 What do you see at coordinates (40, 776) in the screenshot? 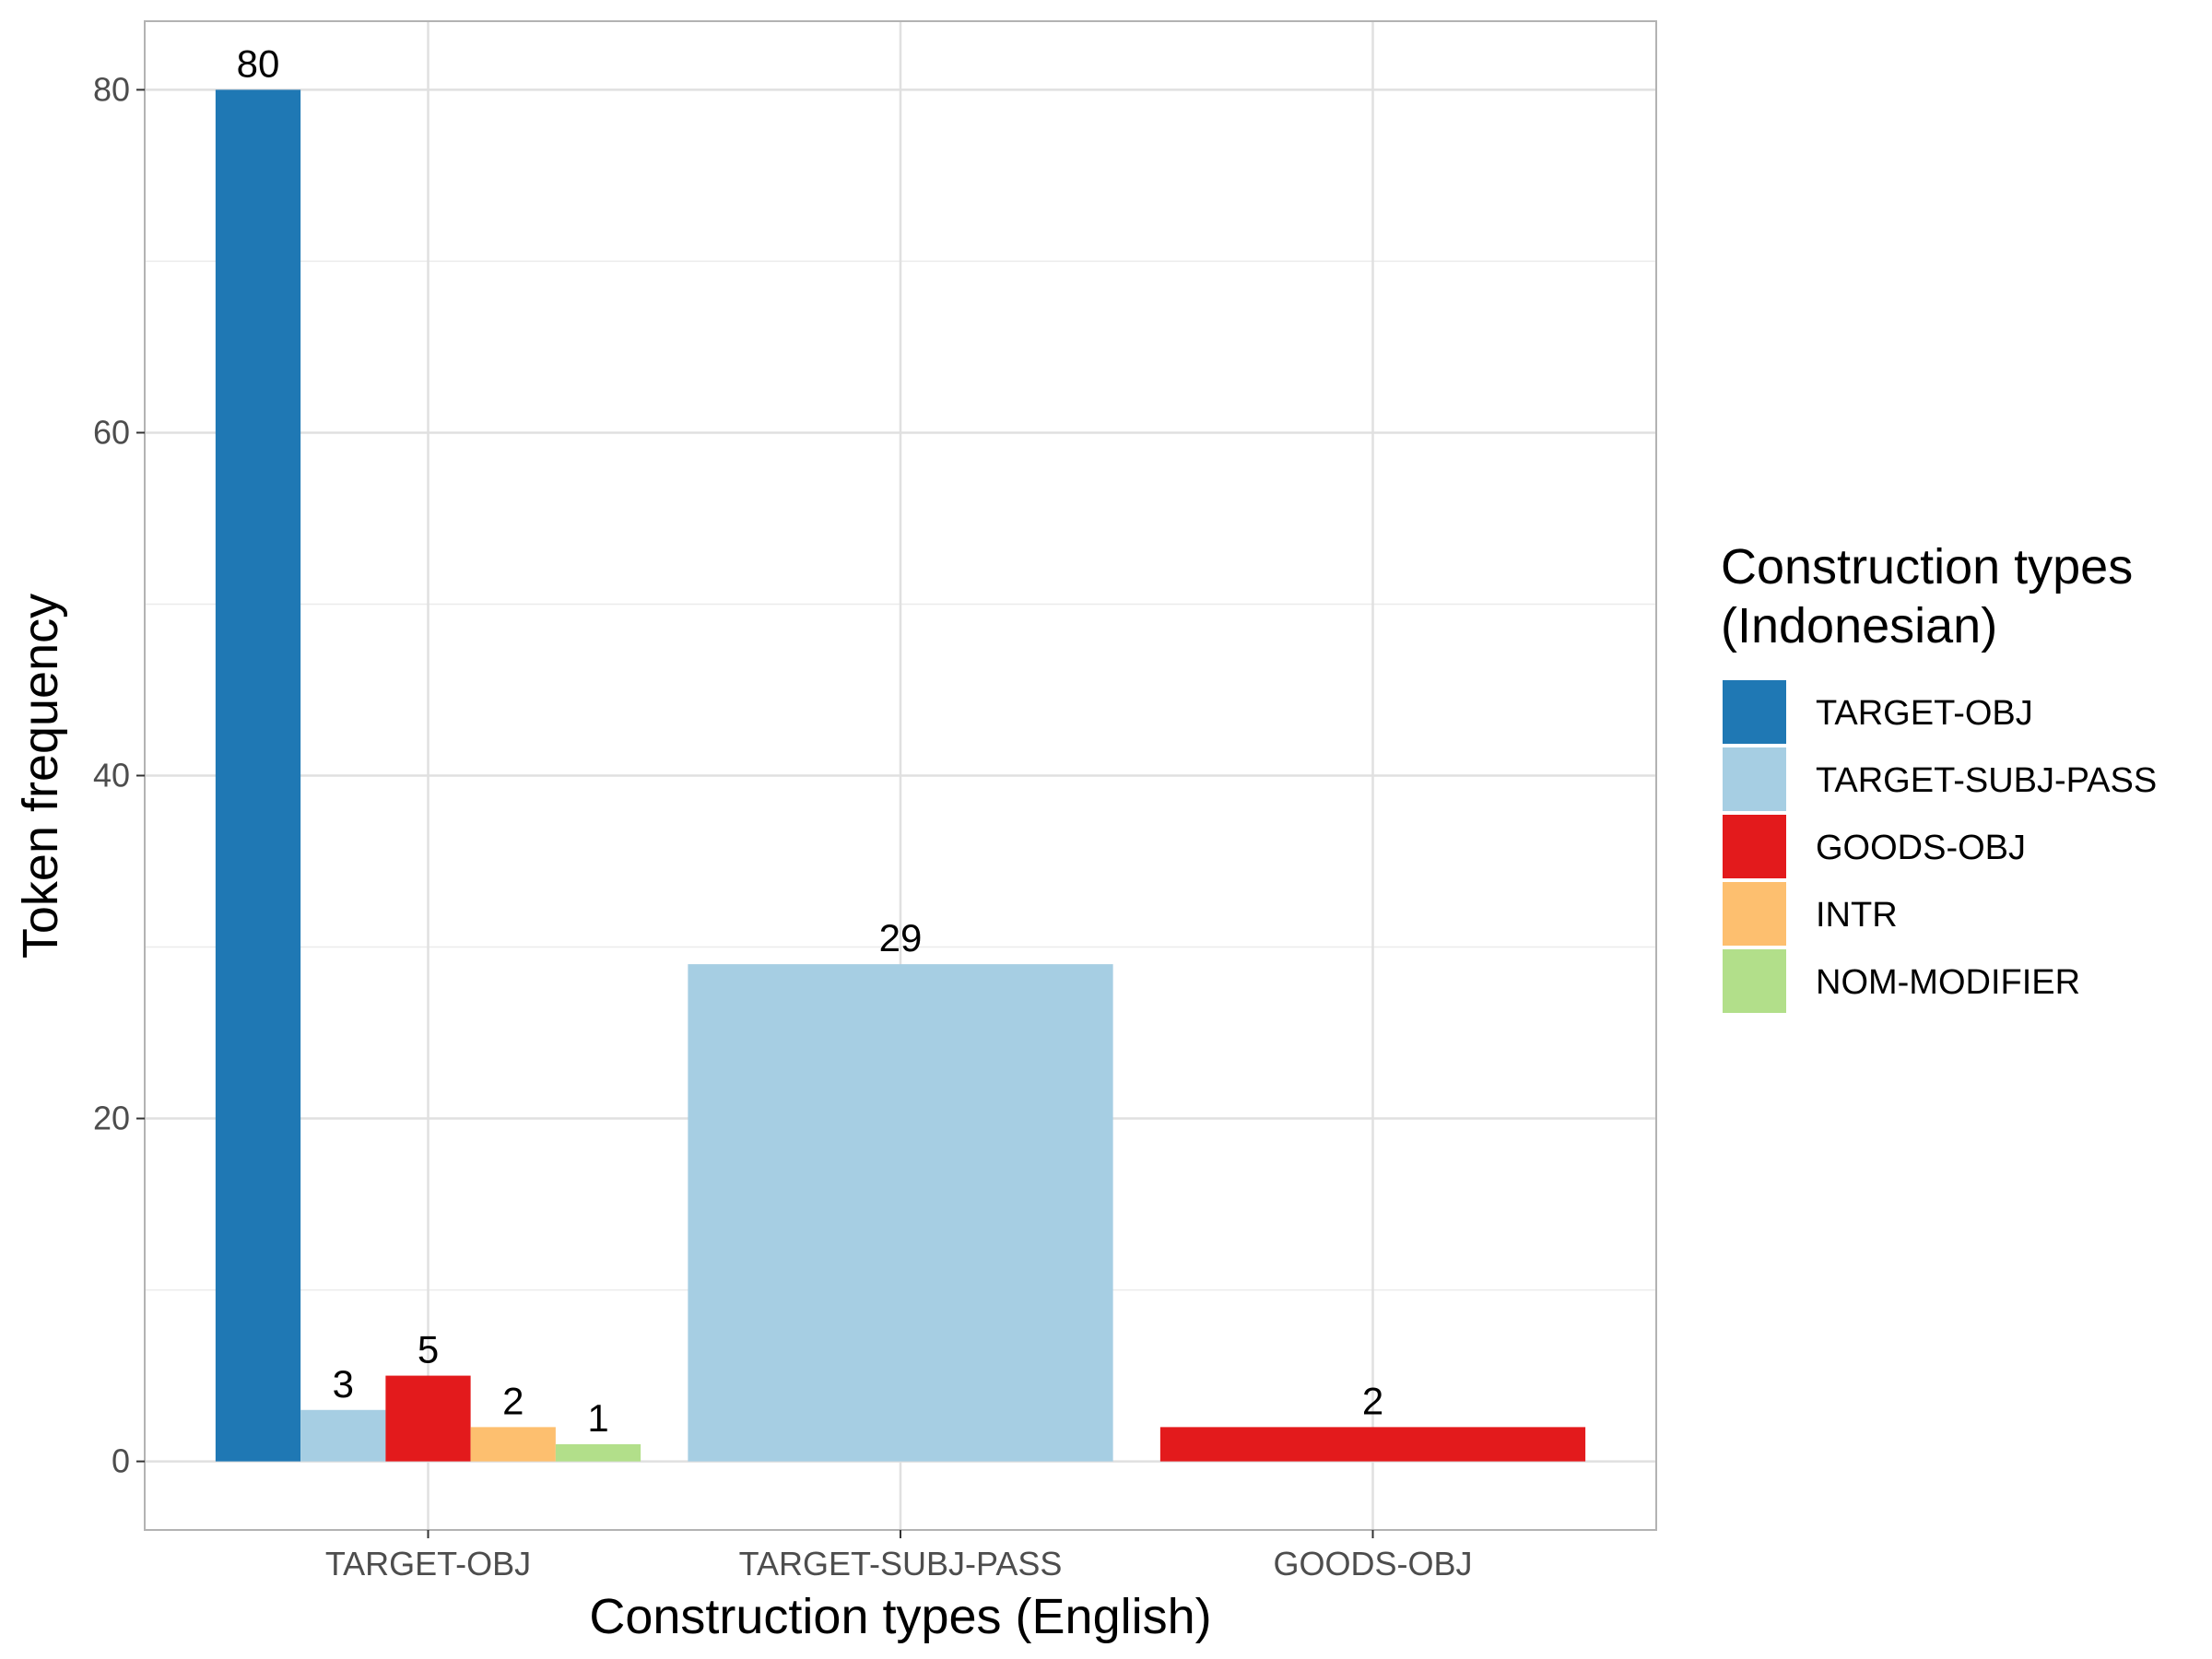
I see `y-axis-title: Token frequency` at bounding box center [40, 776].